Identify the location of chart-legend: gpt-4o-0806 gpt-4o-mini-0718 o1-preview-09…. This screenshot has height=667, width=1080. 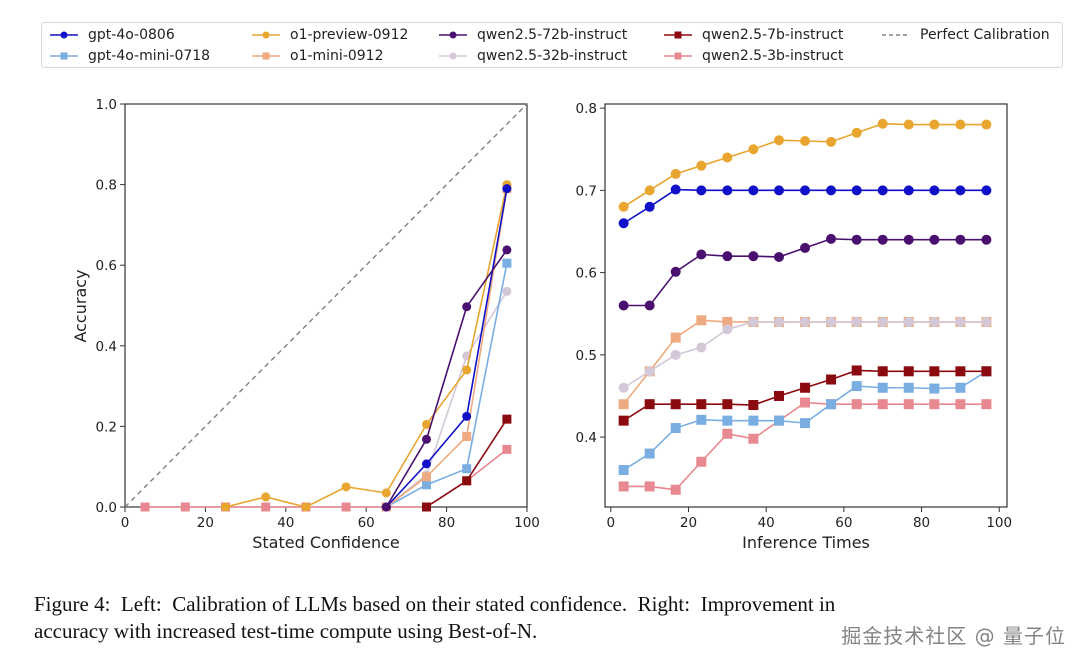
(552, 45).